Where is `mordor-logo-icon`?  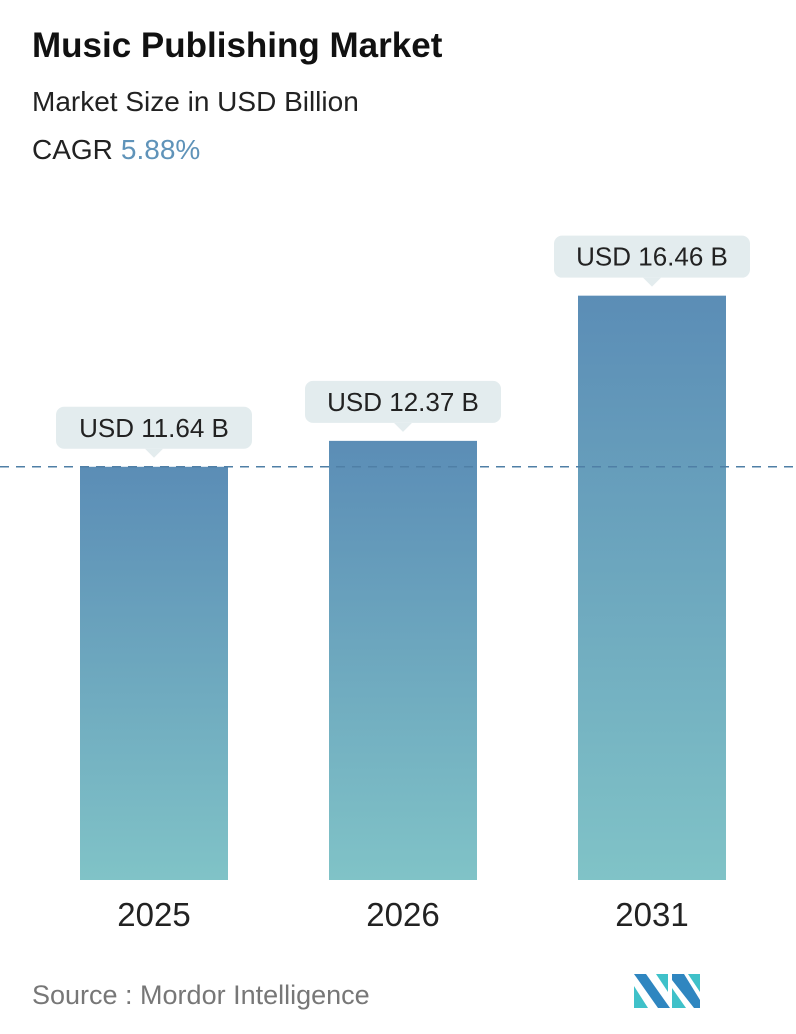
mordor-logo-icon is located at coordinates (667, 991).